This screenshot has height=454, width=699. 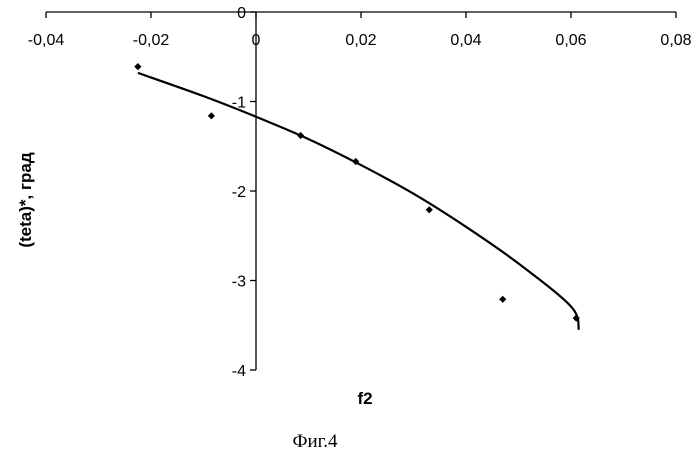 I want to click on figure-caption: Фиг.4, so click(x=315, y=441).